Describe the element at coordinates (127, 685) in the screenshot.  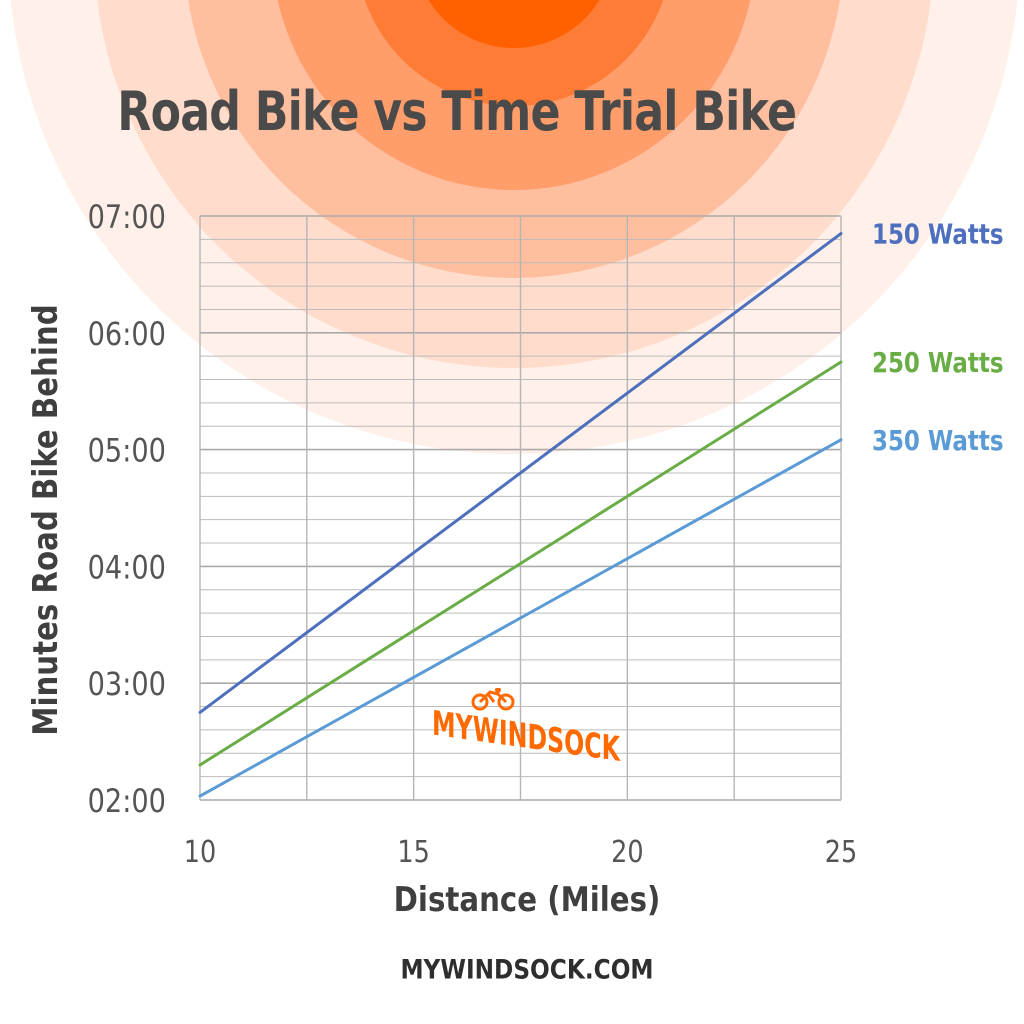
I see `y-tick-label: 03:00` at that location.